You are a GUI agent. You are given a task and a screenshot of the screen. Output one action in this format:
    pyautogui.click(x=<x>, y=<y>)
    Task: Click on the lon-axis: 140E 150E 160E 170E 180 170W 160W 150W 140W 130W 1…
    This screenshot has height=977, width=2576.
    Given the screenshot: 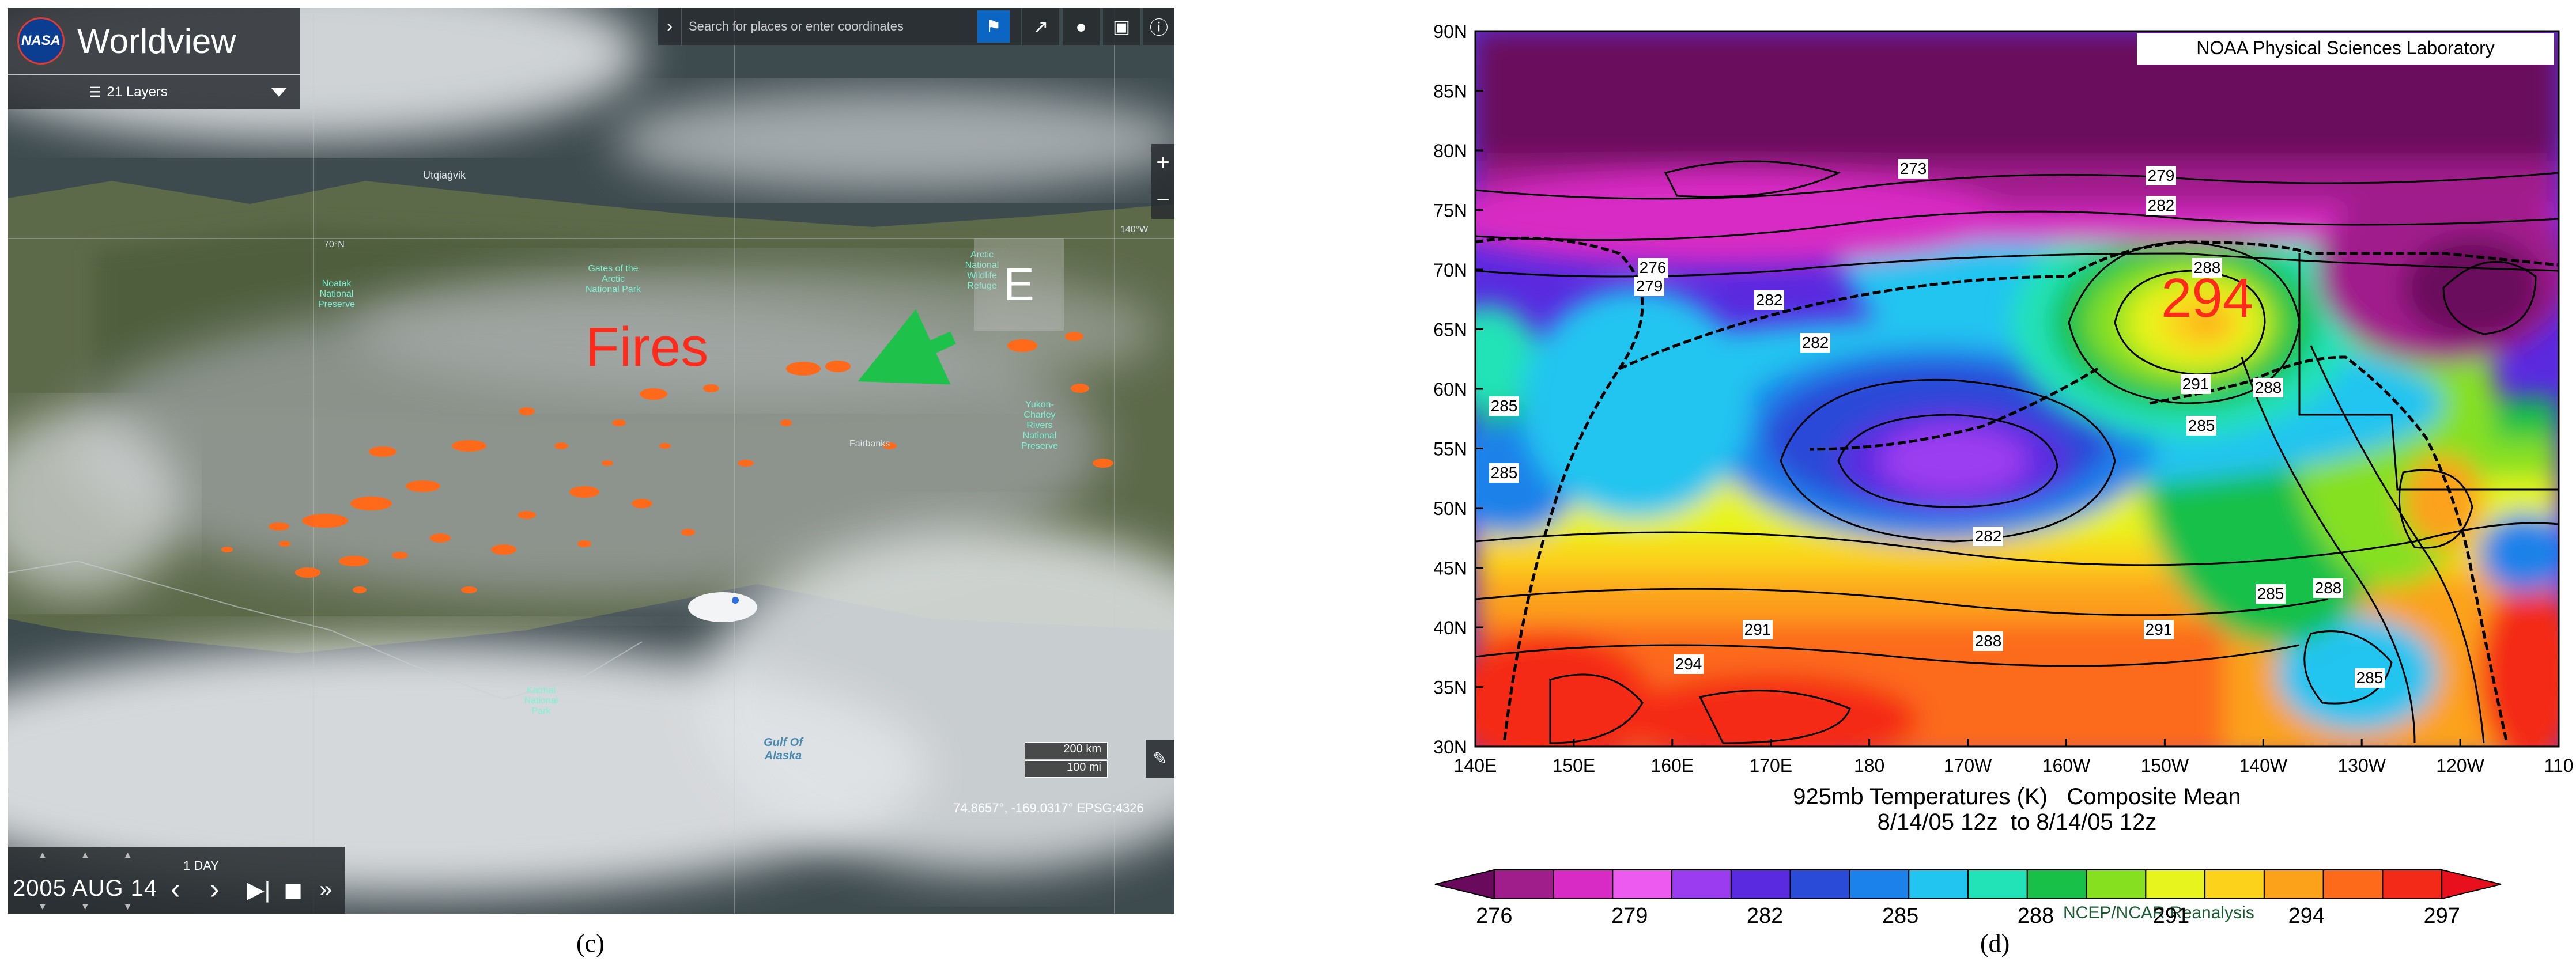 What is the action you would take?
    pyautogui.click(x=2014, y=757)
    